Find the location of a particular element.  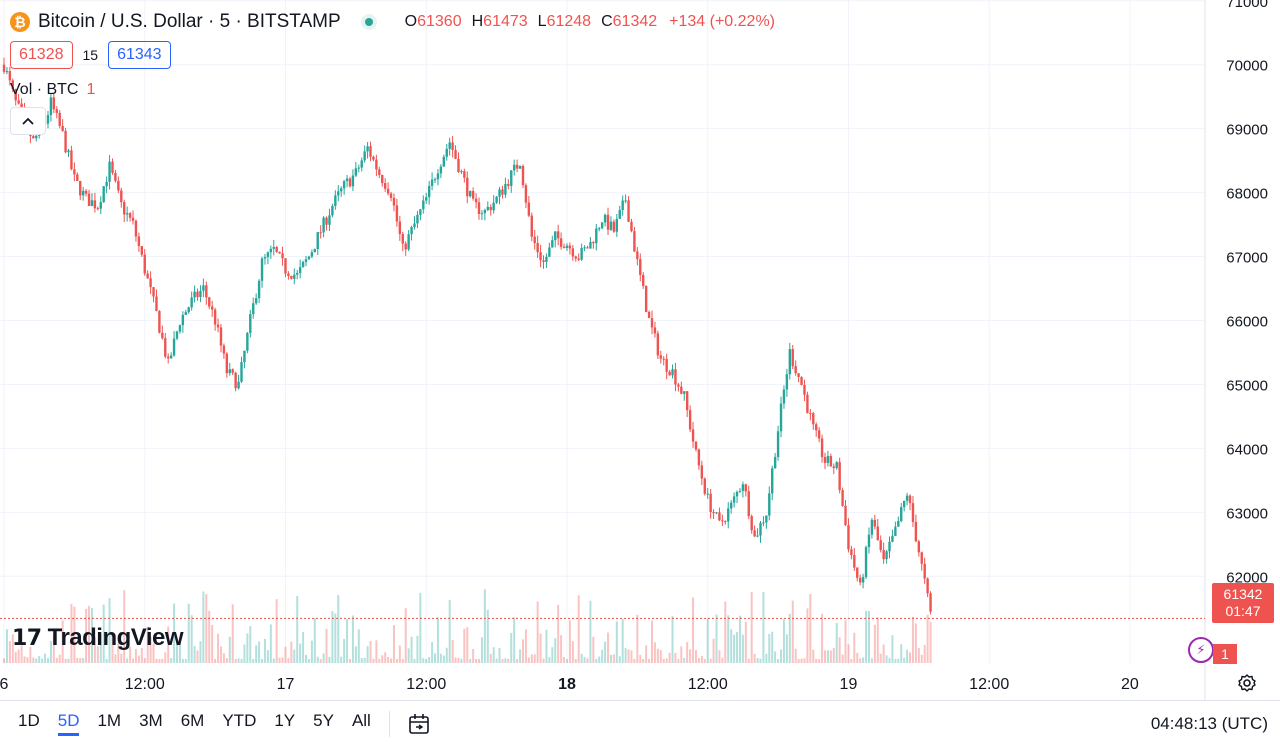

buy-button: 61343 is located at coordinates (139, 55).